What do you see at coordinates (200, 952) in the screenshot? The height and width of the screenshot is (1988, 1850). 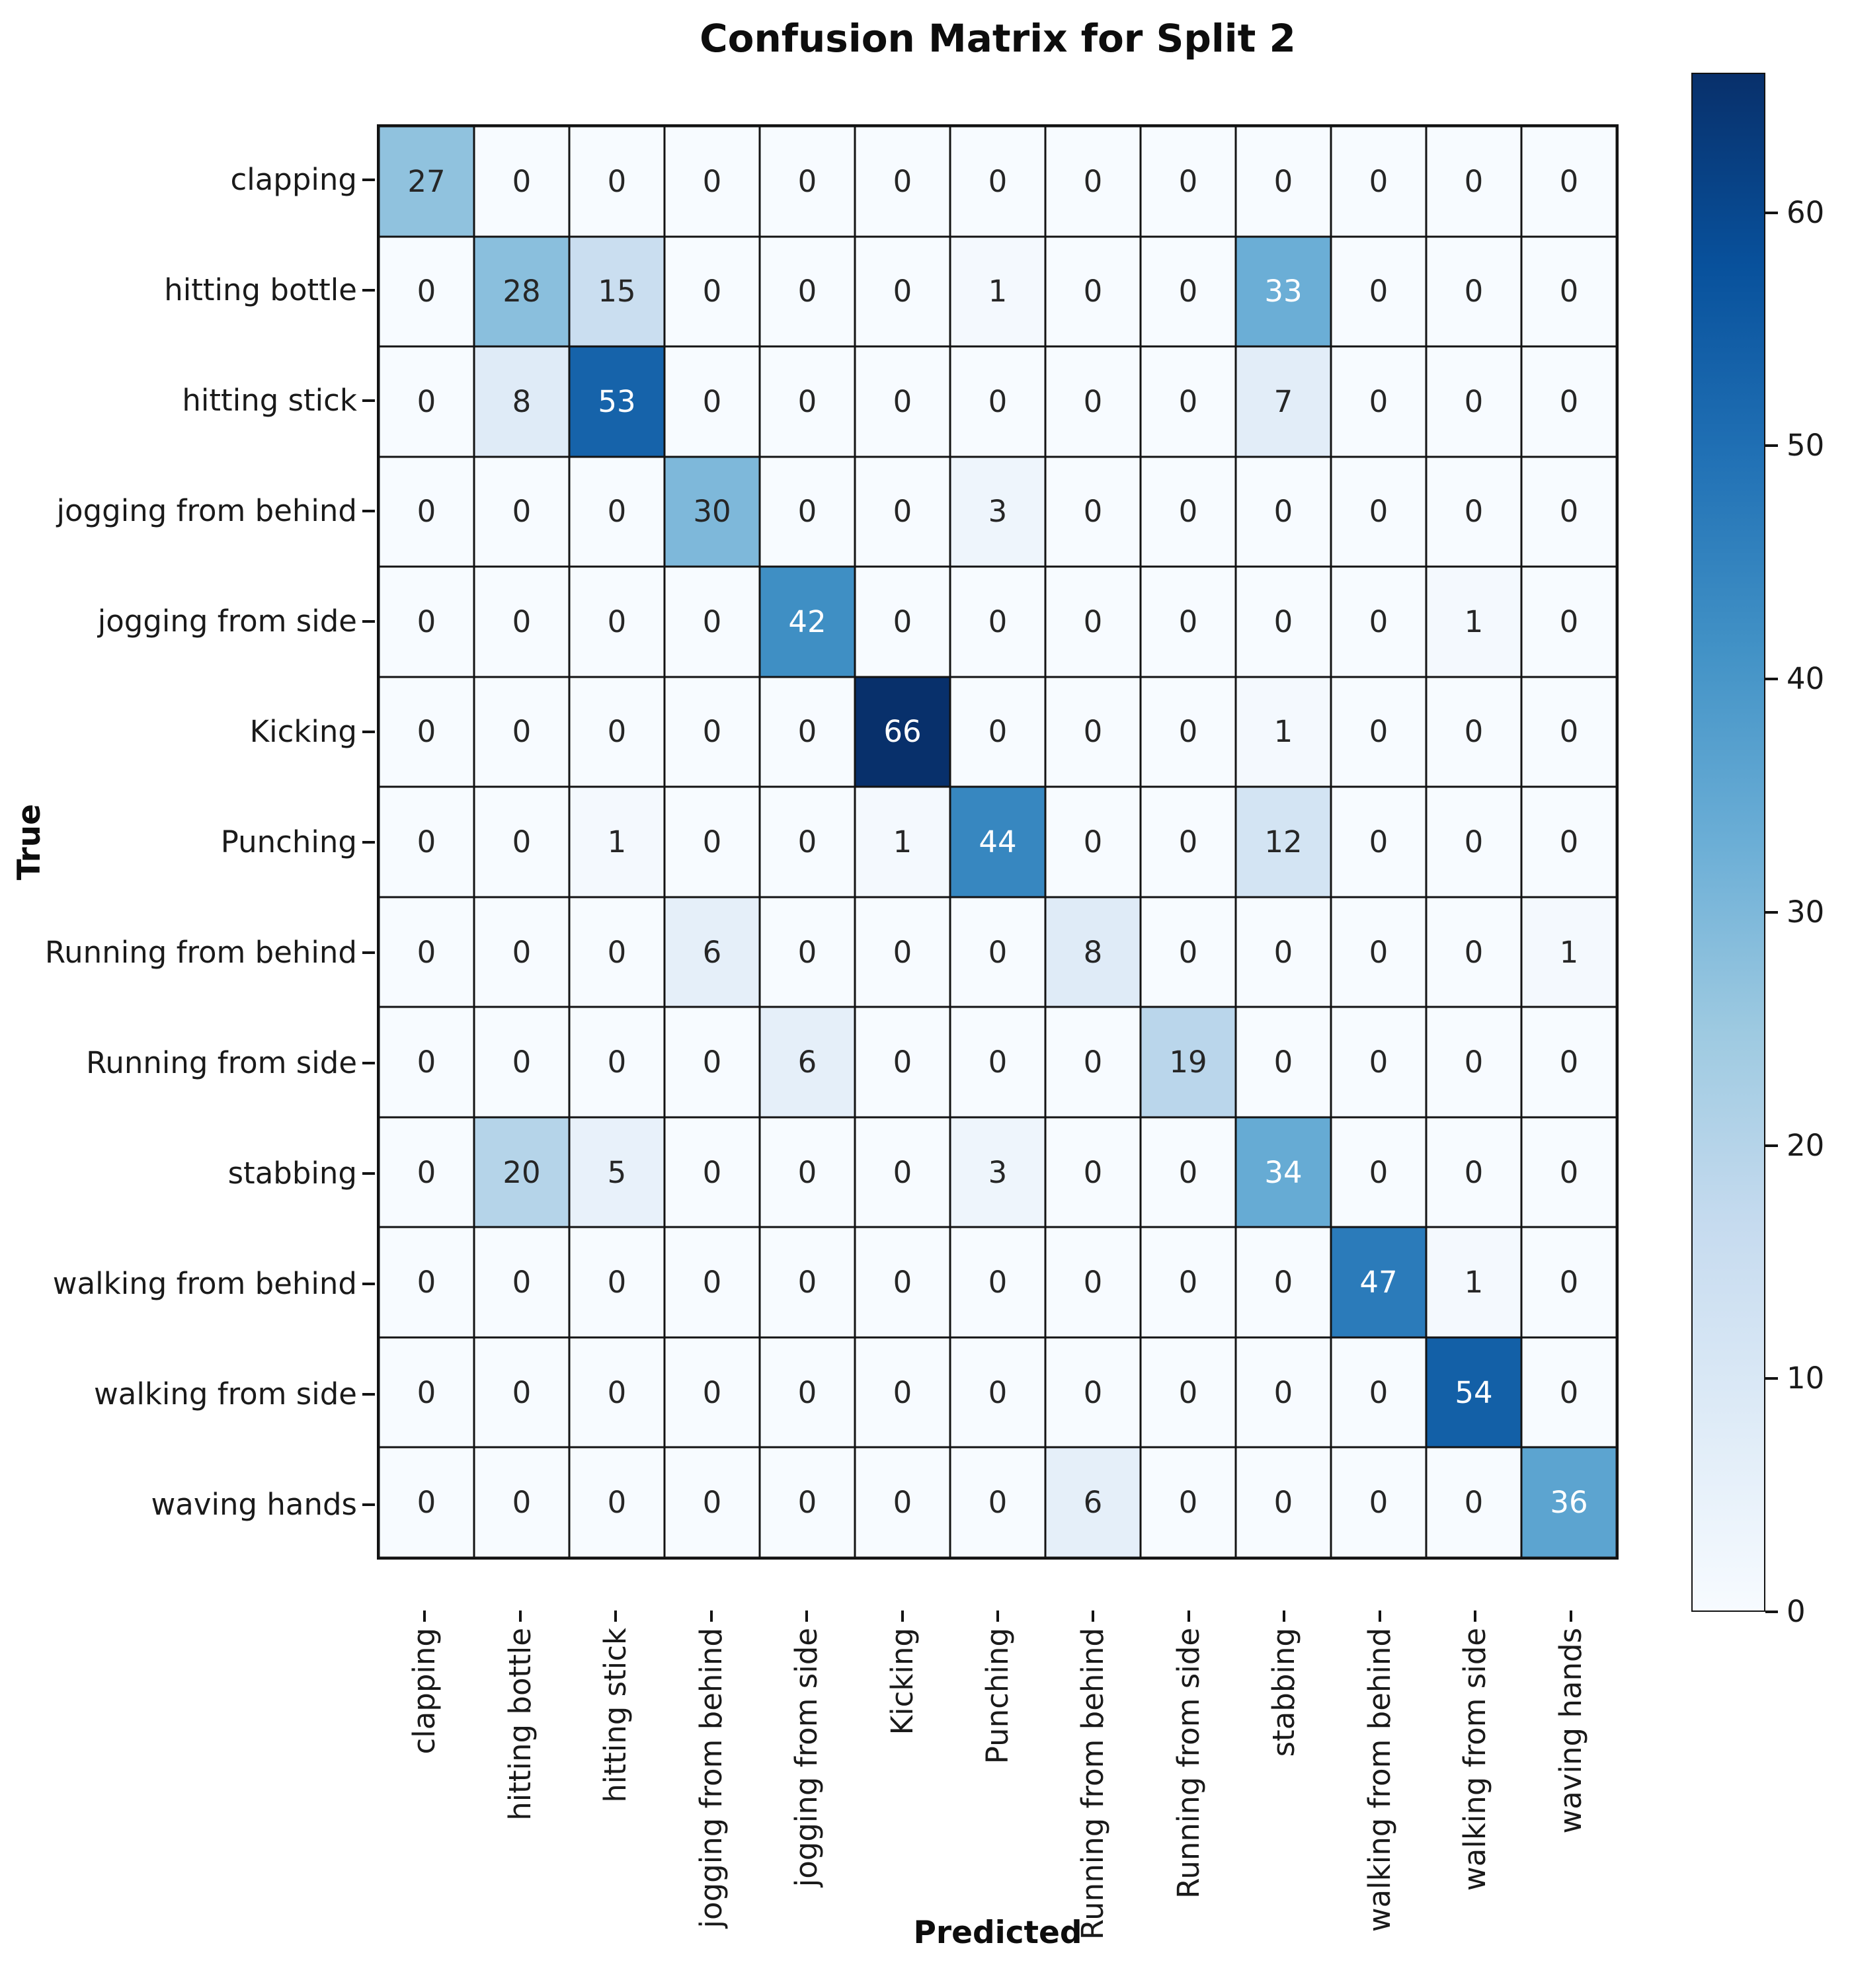 I see `y-tick-label: Running from behind` at bounding box center [200, 952].